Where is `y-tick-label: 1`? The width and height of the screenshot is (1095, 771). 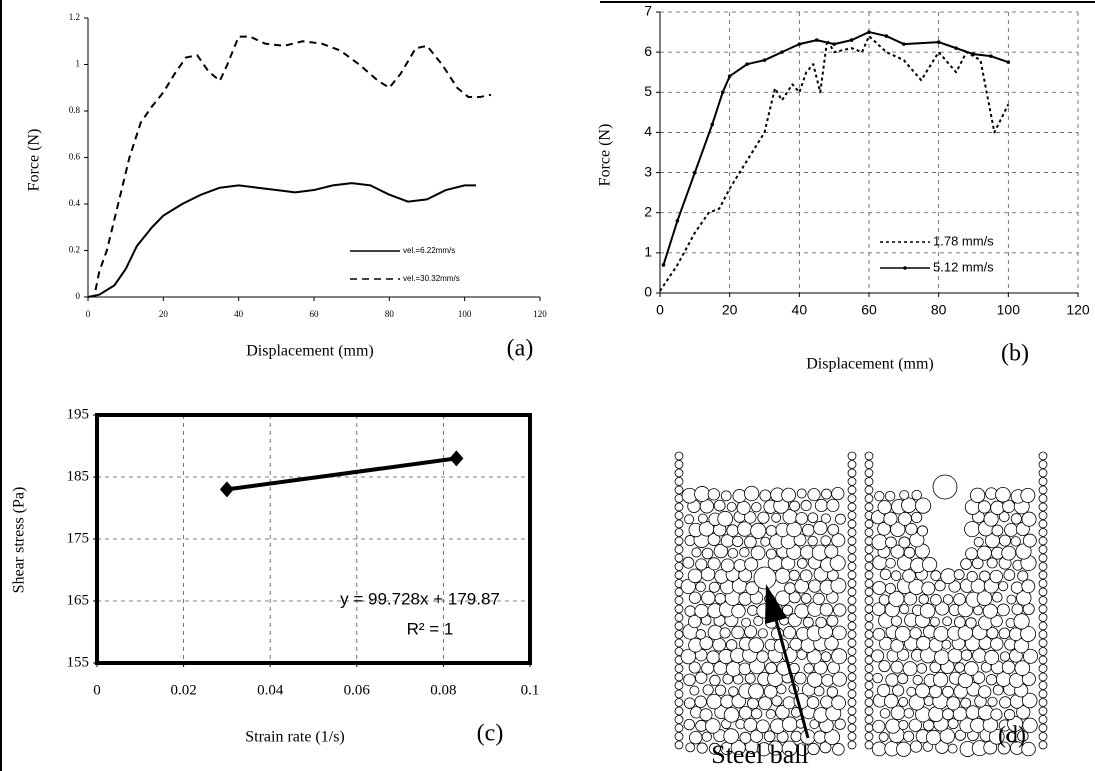
y-tick-label: 1 is located at coordinates (648, 252).